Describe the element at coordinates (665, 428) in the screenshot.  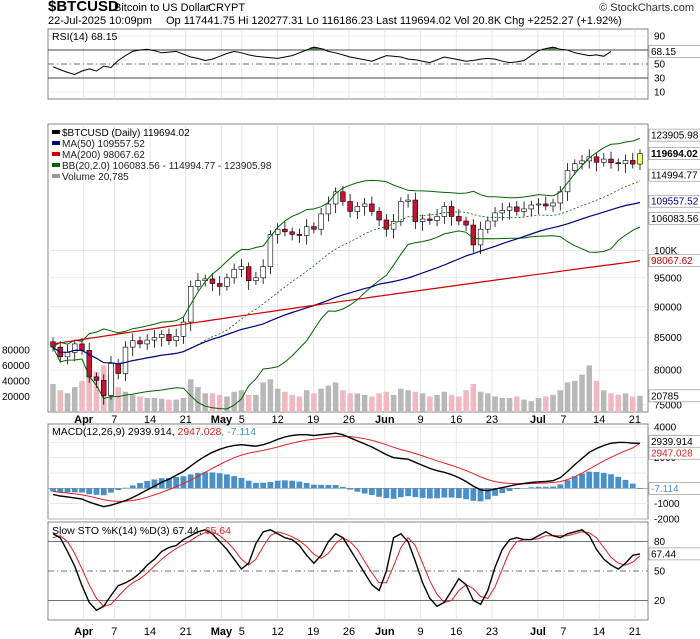
I see `macd-tick-label: 4000` at that location.